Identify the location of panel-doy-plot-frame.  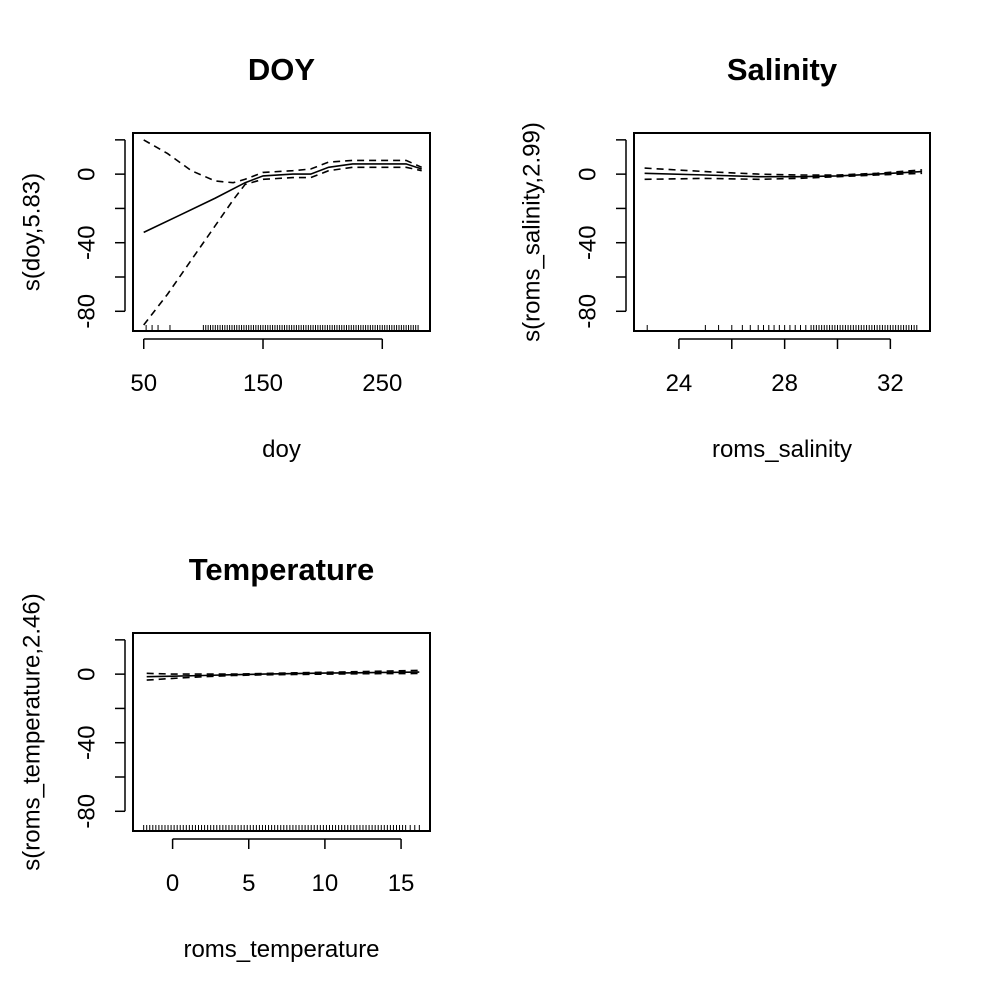
(281, 232).